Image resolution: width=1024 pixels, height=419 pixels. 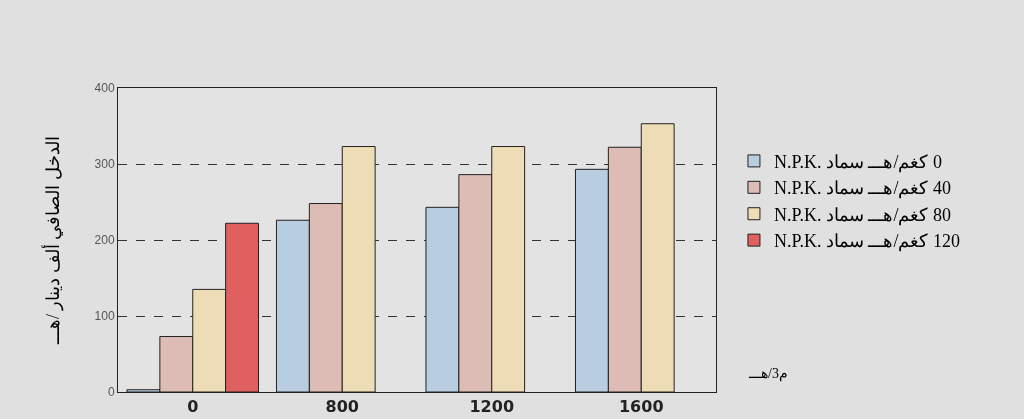 I want to click on y-tick-label: 300, so click(x=104, y=164).